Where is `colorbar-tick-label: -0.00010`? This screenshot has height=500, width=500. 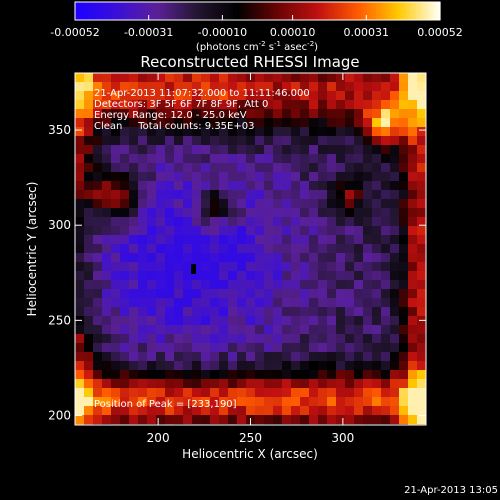
colorbar-tick-label: -0.00010 is located at coordinates (222, 32).